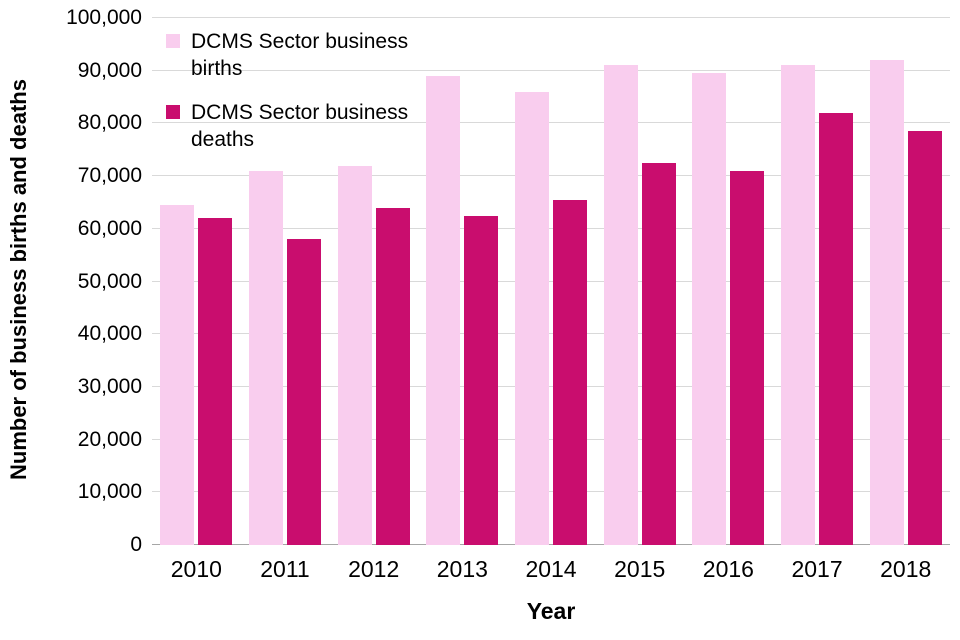 This screenshot has height=640, width=960. I want to click on x-tick-label: 2016, so click(728, 569).